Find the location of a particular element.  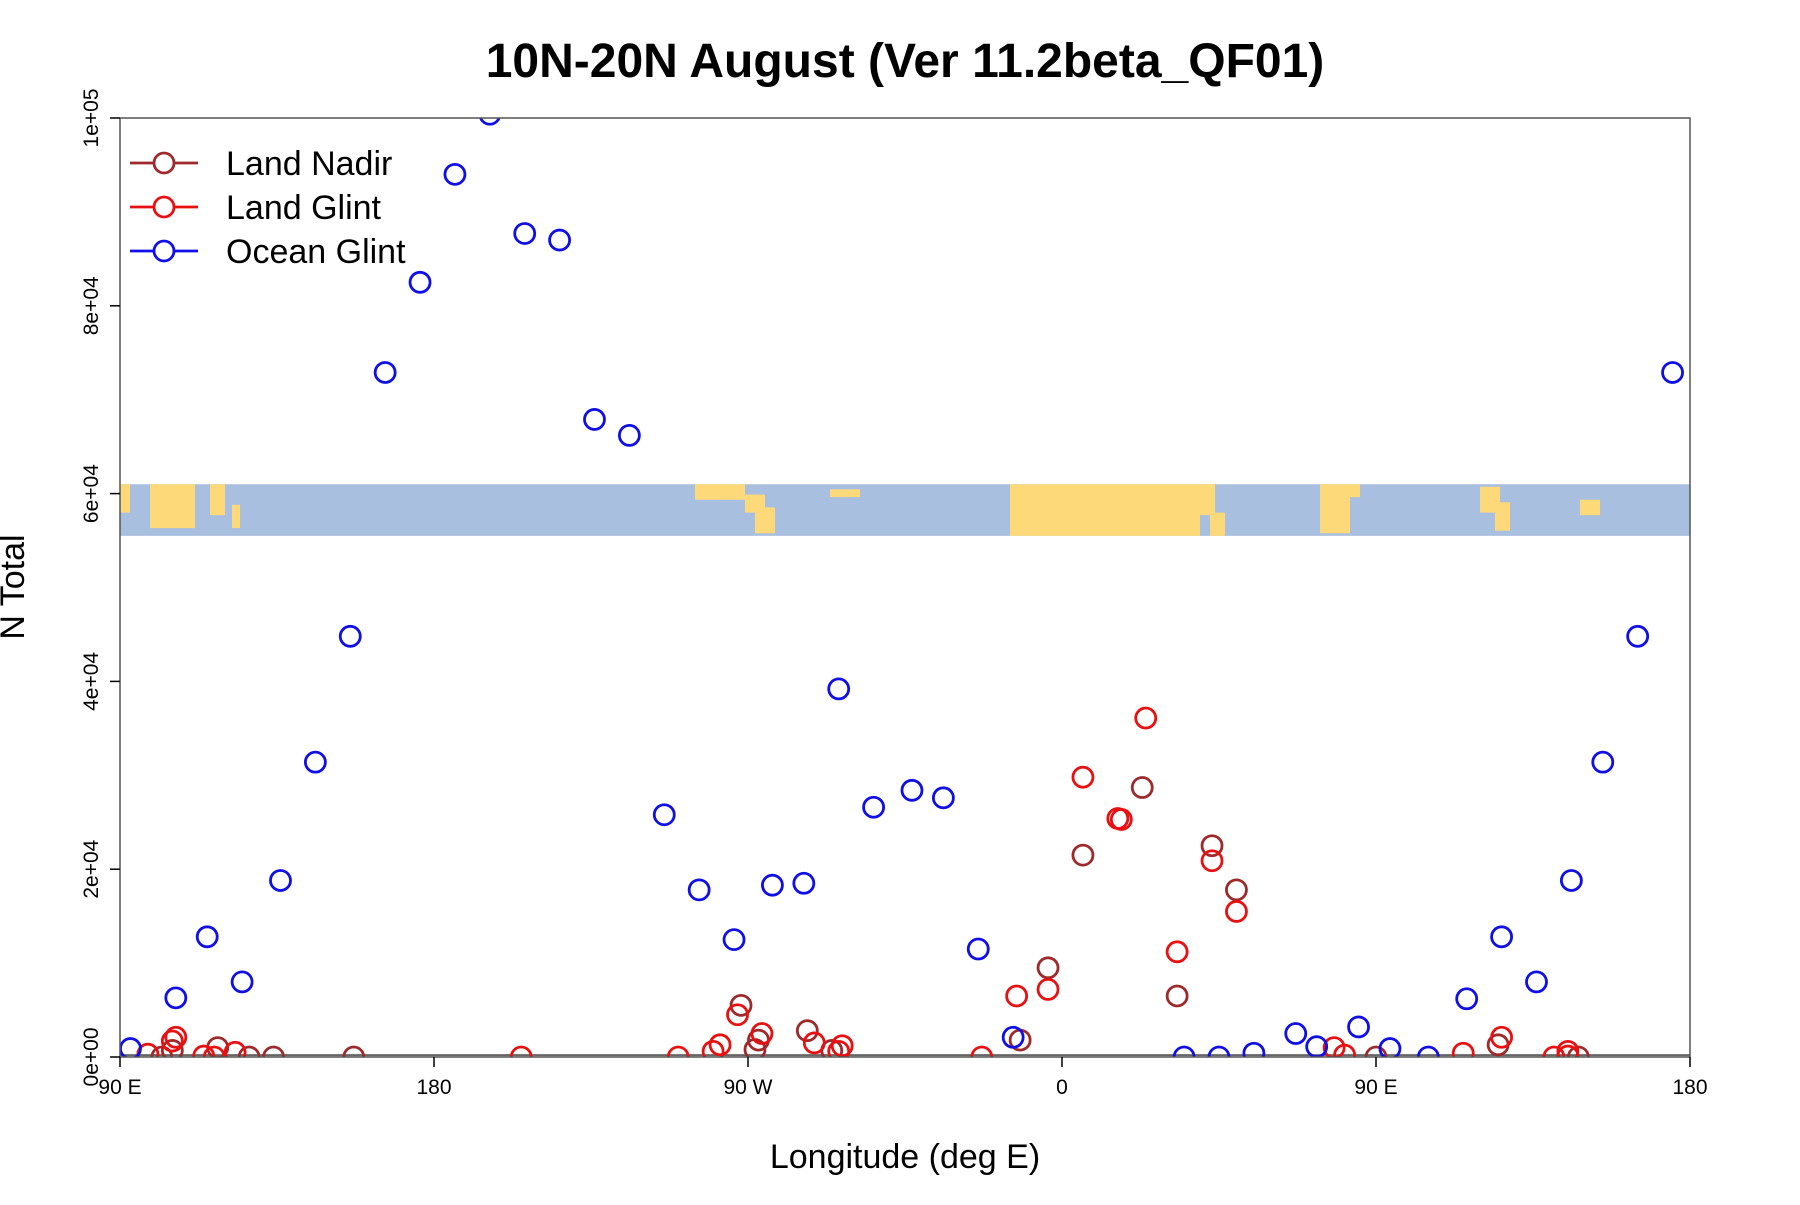

world-map-strip is located at coordinates (905, 510).